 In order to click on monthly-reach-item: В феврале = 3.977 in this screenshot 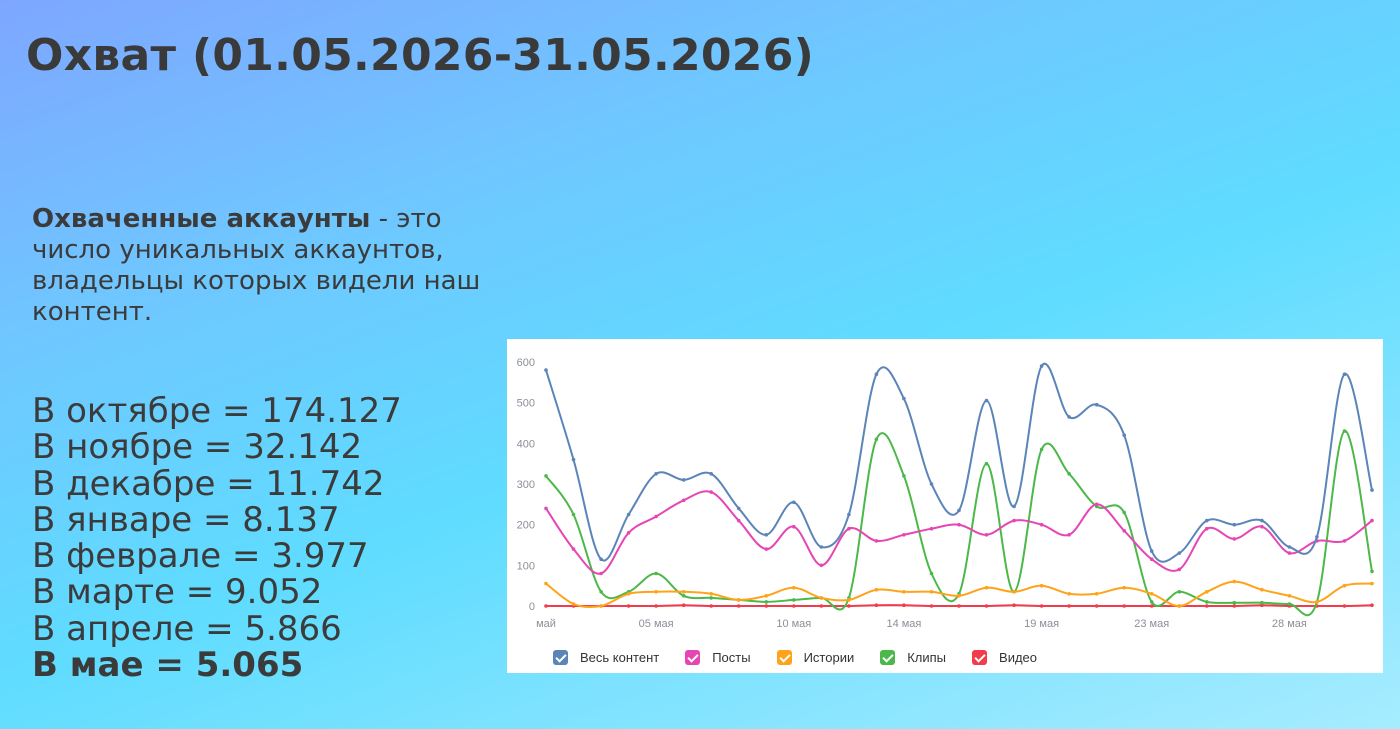, I will do `click(200, 556)`.